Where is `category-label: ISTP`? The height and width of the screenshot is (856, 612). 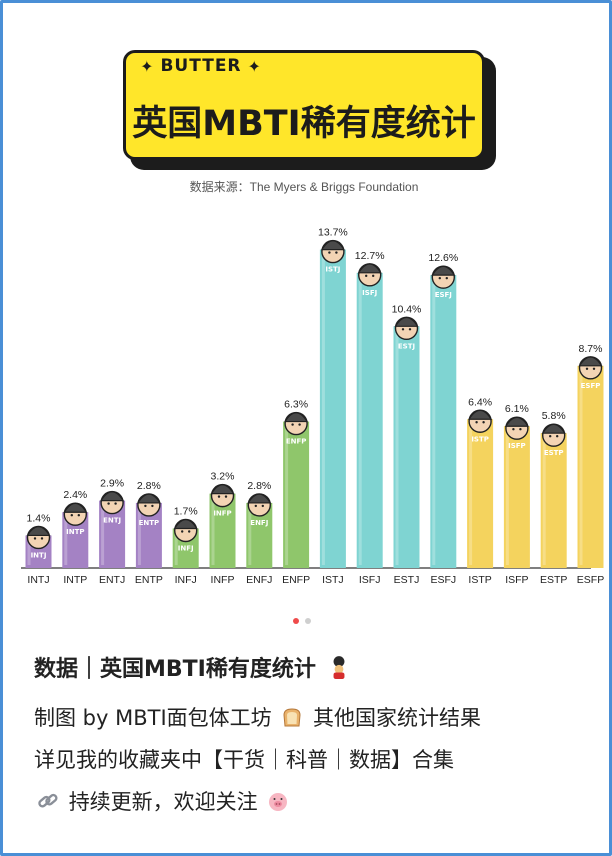
category-label: ISTP is located at coordinates (479, 580).